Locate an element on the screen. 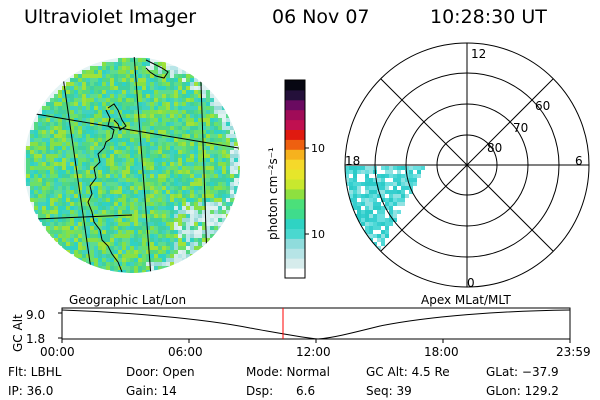 The image size is (600, 400). timeline-xtick-0600: 06:00 is located at coordinates (185, 352).